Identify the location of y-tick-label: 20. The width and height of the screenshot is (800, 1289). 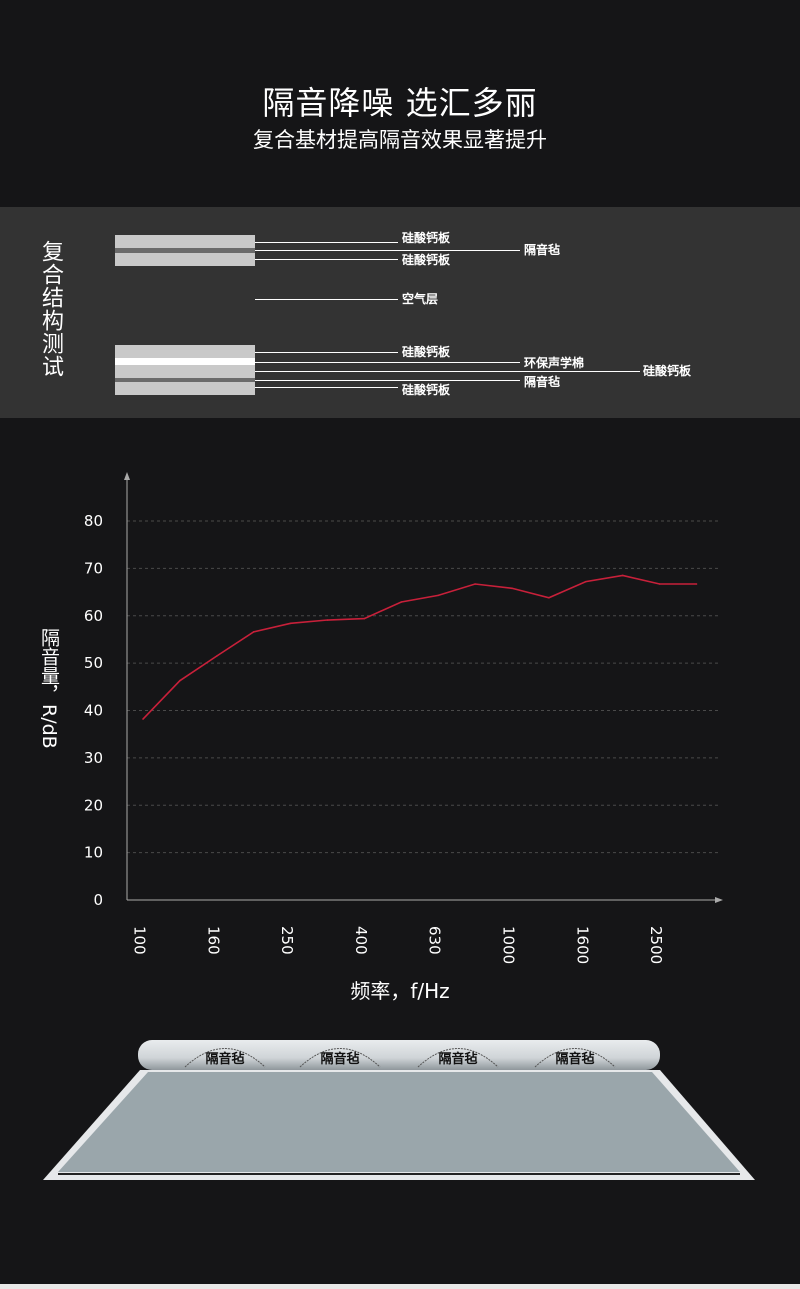
(93, 805).